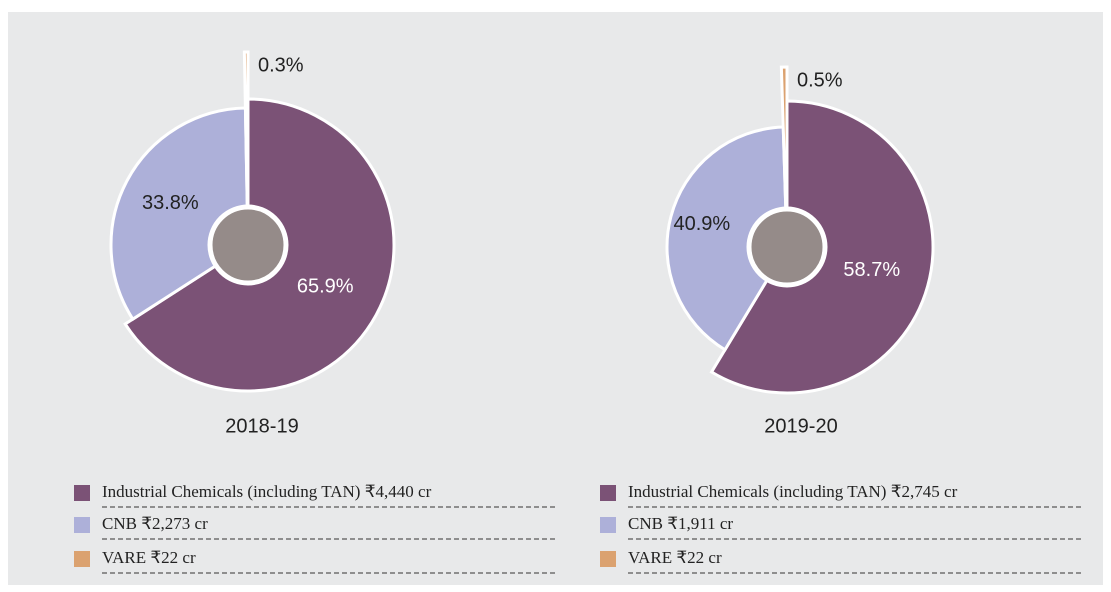 This screenshot has height=592, width=1111. What do you see at coordinates (325, 286) in the screenshot?
I see `slice-label: 65.9%` at bounding box center [325, 286].